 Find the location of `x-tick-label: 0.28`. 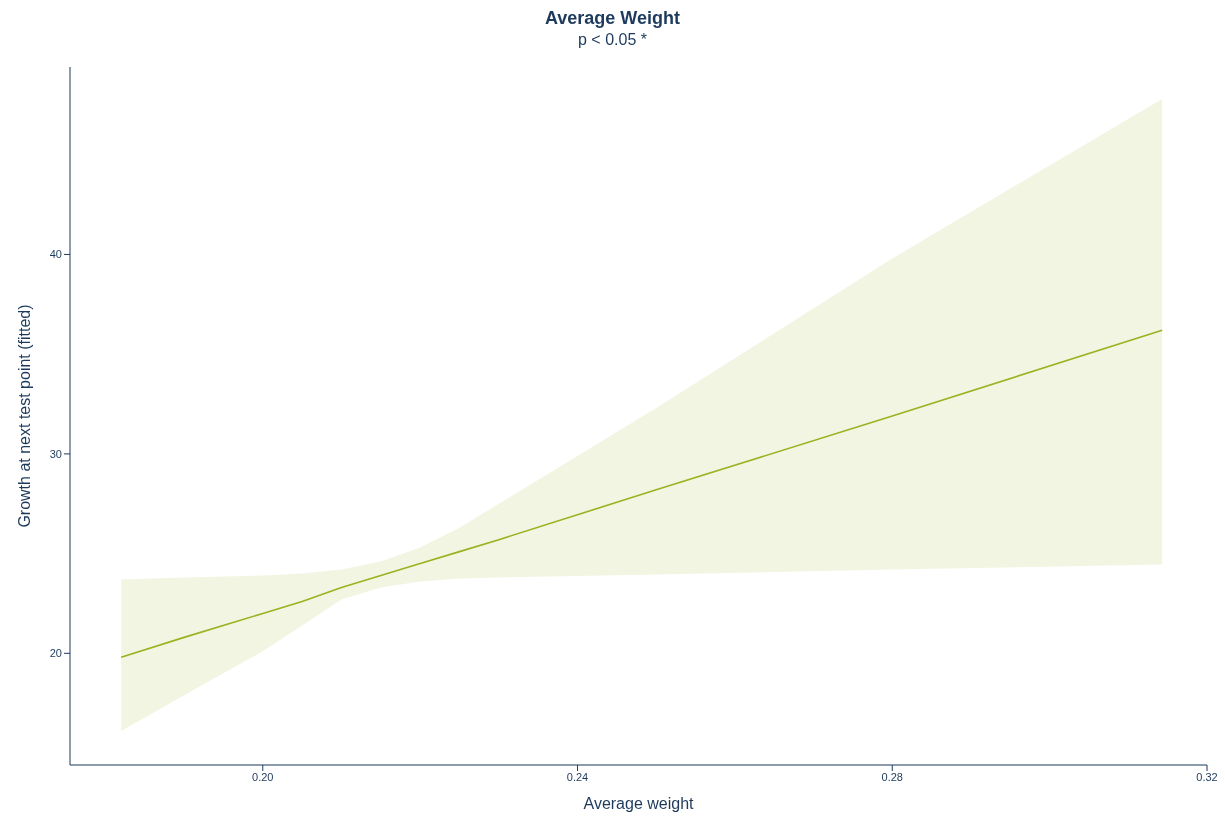

x-tick-label: 0.28 is located at coordinates (892, 776).